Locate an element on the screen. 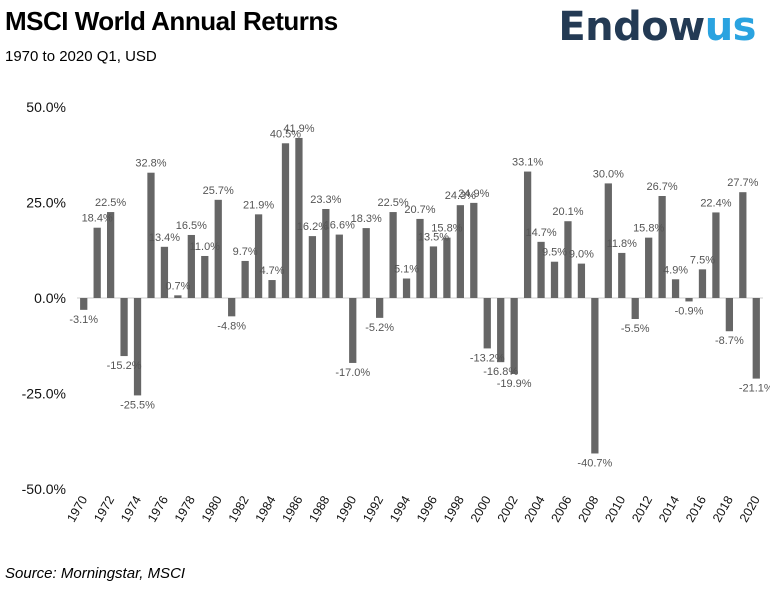 This screenshot has width=770, height=590. data-label-1973: -15.2% is located at coordinates (124, 366).